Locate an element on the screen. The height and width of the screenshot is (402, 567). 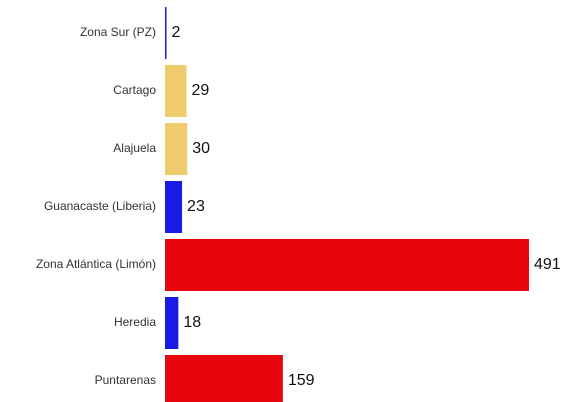
category-label: Heredia is located at coordinates (135, 322).